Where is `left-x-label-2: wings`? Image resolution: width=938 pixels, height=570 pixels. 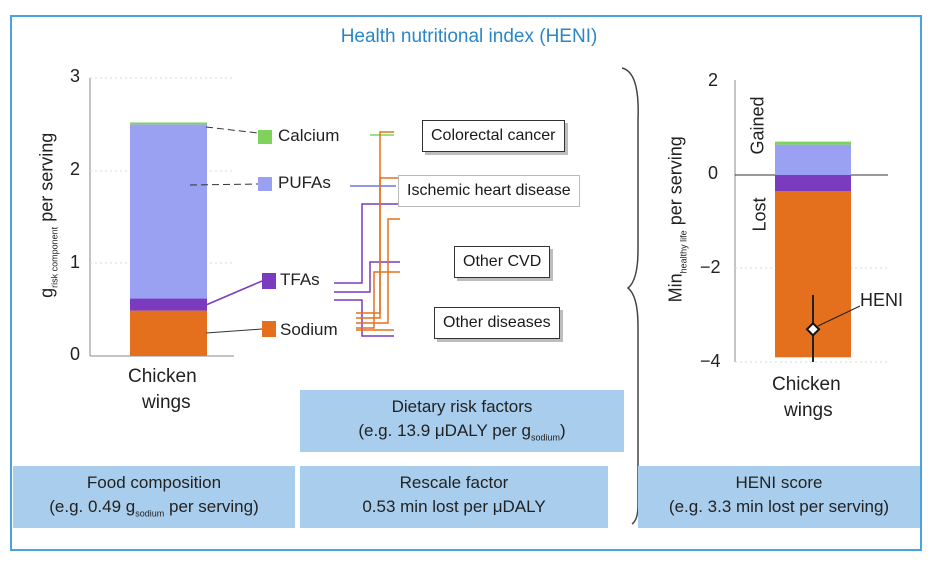
left-x-label-2: wings is located at coordinates (166, 402).